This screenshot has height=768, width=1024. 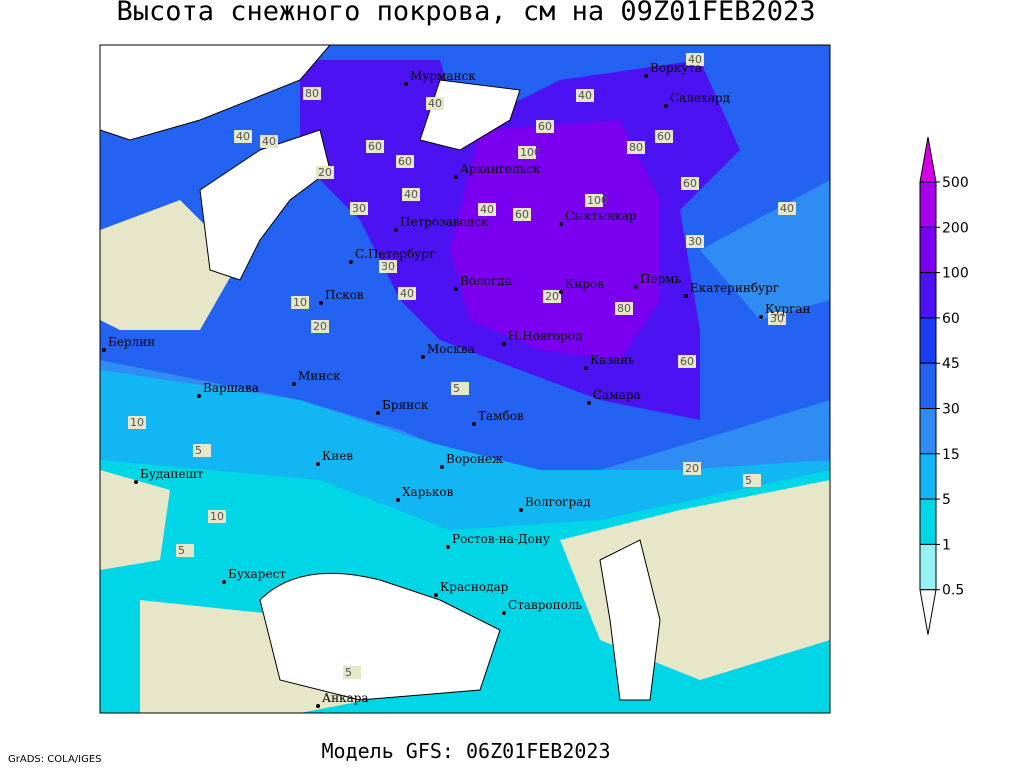 What do you see at coordinates (946, 500) in the screenshot?
I see `legend-label: 5` at bounding box center [946, 500].